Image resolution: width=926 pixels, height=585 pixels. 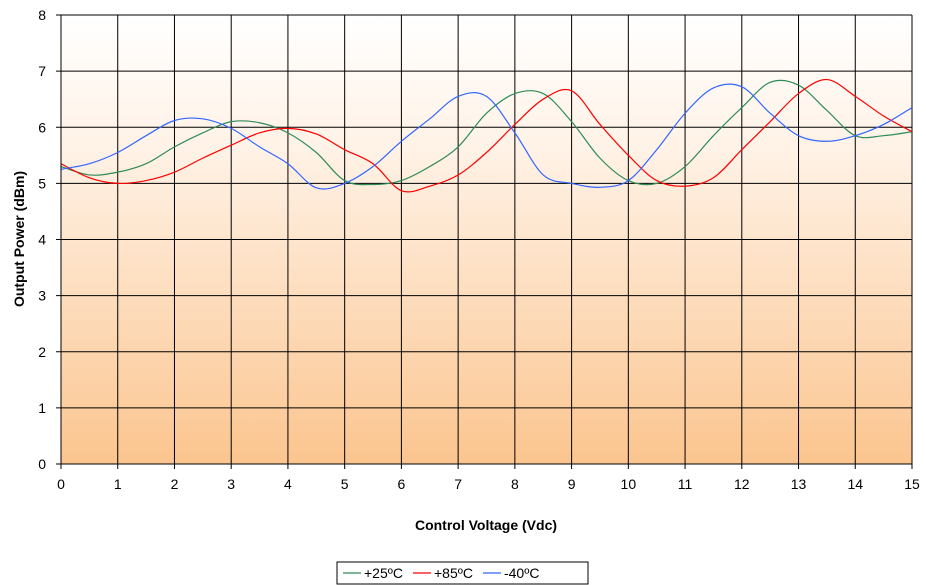 What do you see at coordinates (42, 464) in the screenshot?
I see `y-tick-label: 0` at bounding box center [42, 464].